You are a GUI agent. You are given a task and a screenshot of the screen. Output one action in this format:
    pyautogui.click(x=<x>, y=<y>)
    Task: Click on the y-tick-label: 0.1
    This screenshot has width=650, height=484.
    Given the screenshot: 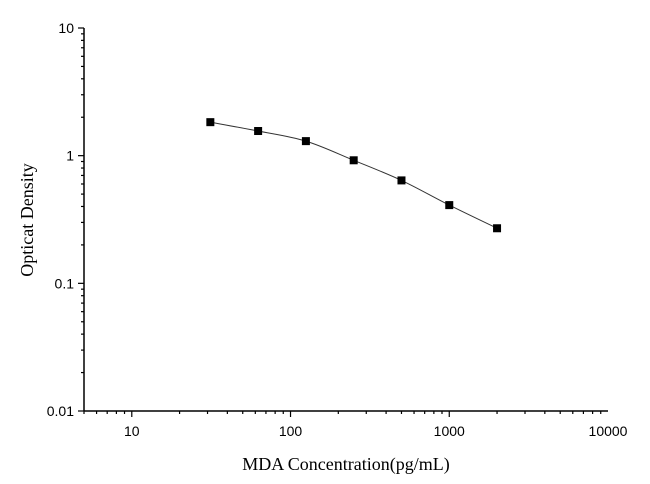 What is the action you would take?
    pyautogui.click(x=65, y=283)
    